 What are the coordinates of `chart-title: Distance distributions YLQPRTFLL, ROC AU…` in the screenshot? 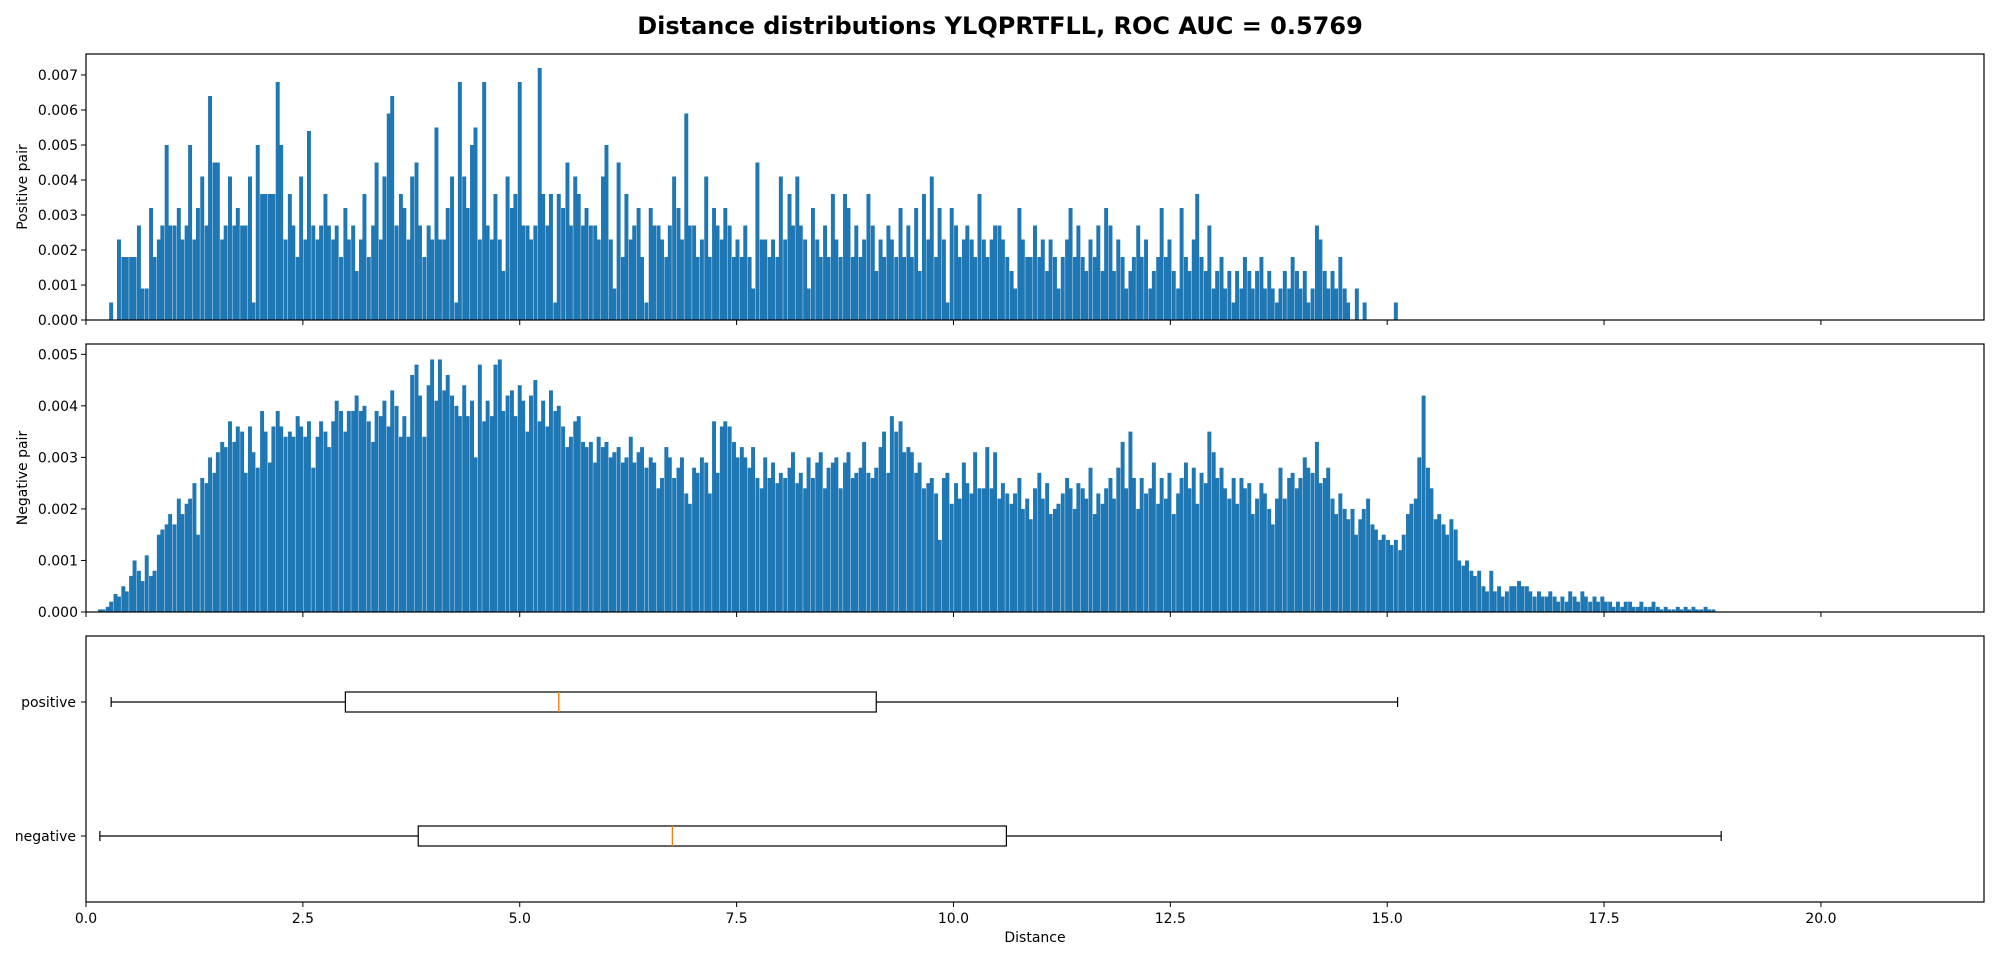 It's located at (1000, 26).